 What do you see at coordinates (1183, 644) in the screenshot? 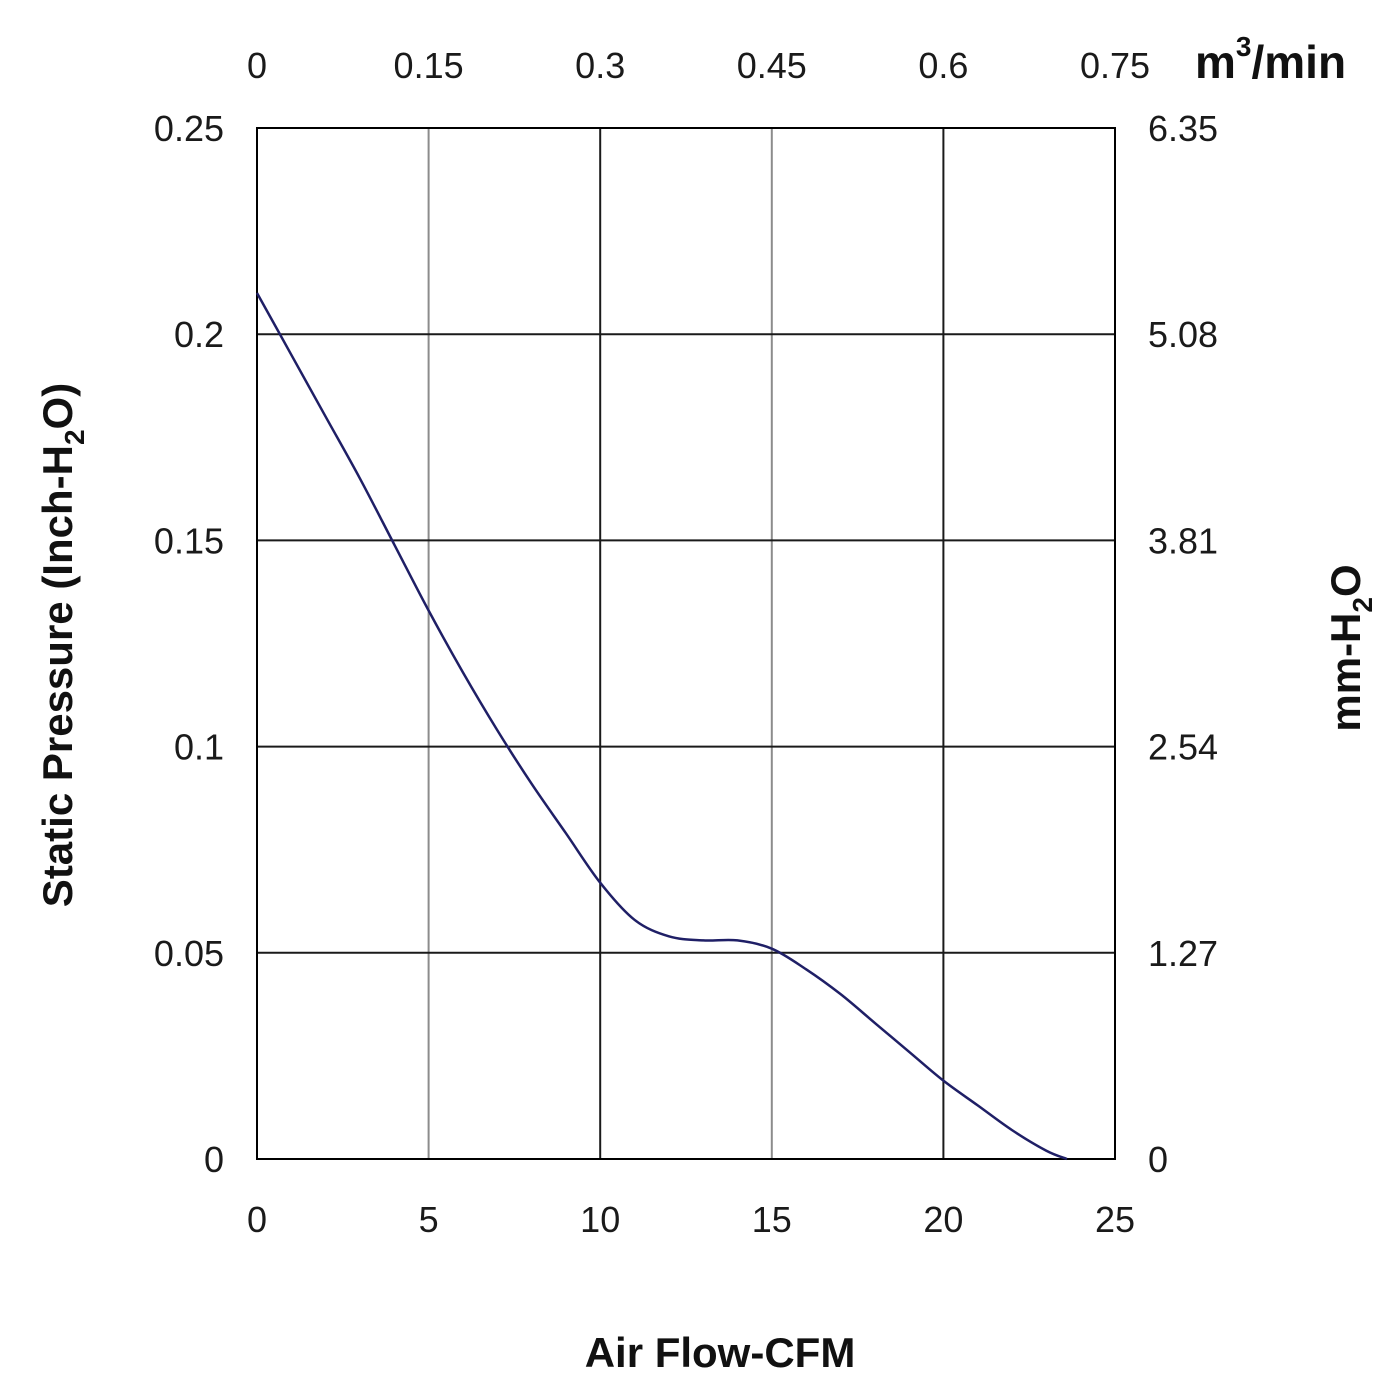
I see `y2-axis-ticks: 0 1.27 2.54 3.81 5.08 6.35` at bounding box center [1183, 644].